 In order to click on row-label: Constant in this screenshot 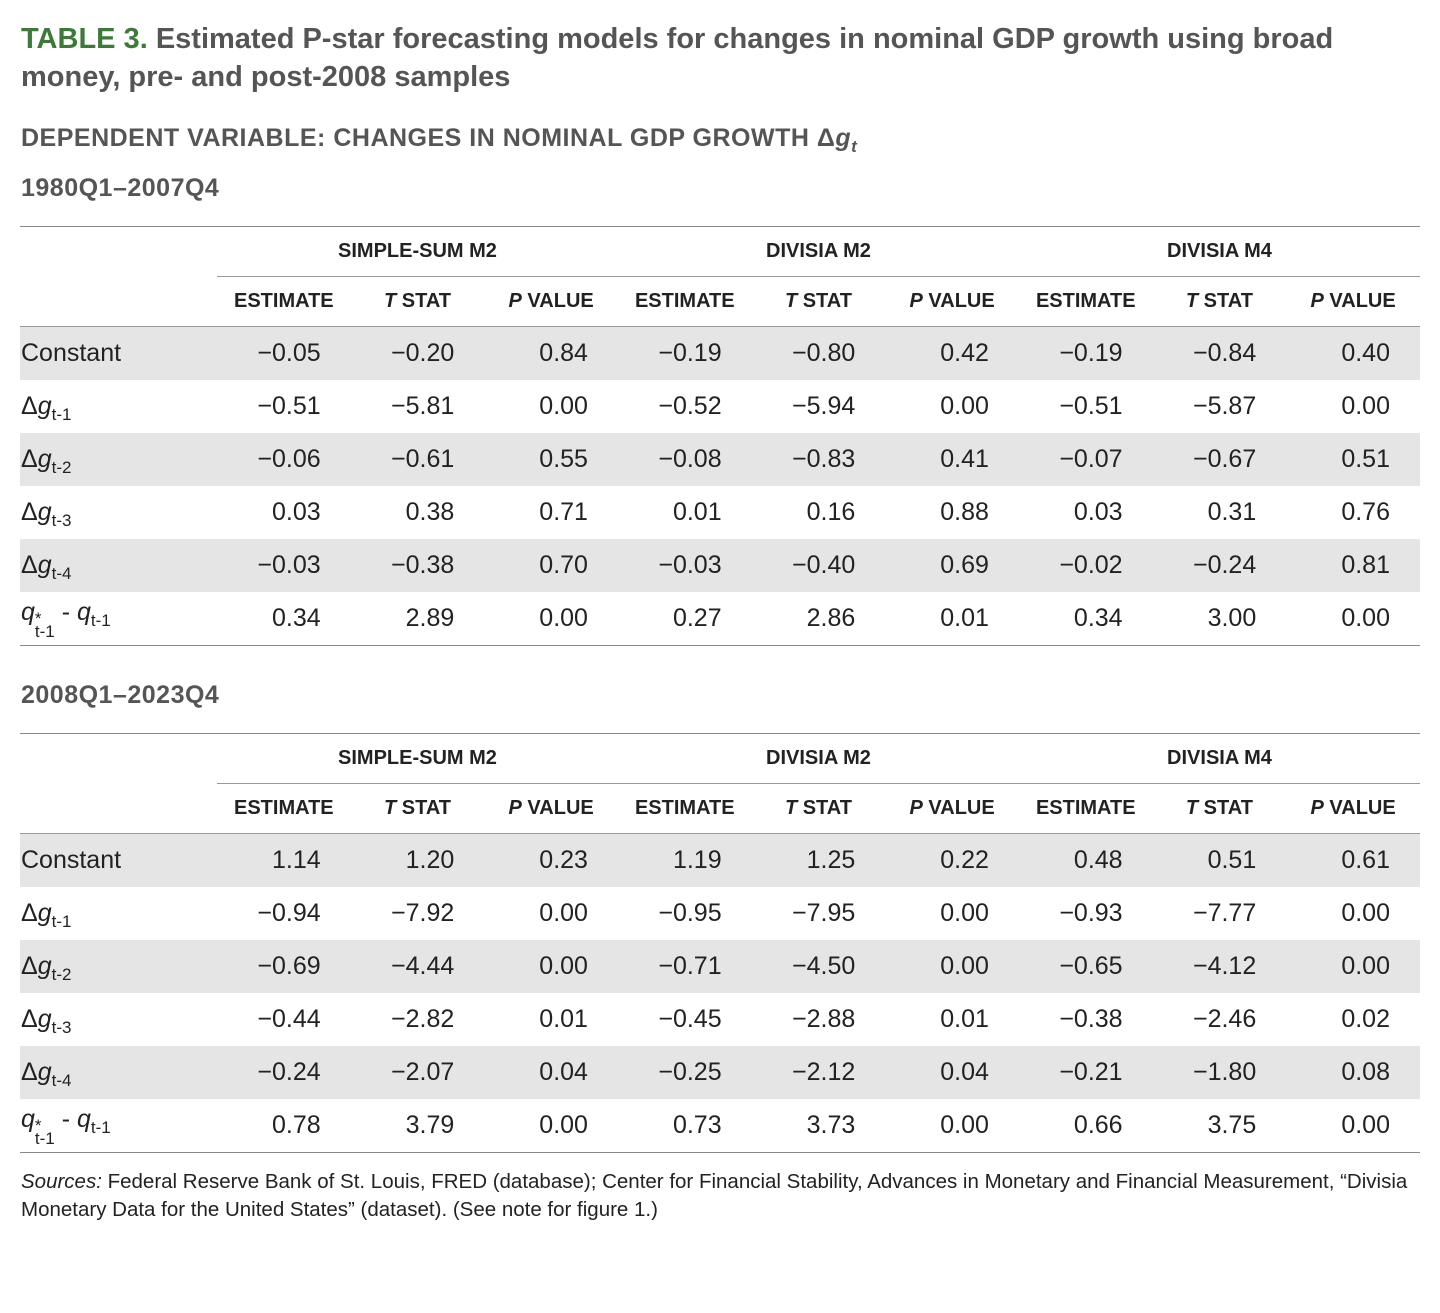, I will do `click(118, 860)`.